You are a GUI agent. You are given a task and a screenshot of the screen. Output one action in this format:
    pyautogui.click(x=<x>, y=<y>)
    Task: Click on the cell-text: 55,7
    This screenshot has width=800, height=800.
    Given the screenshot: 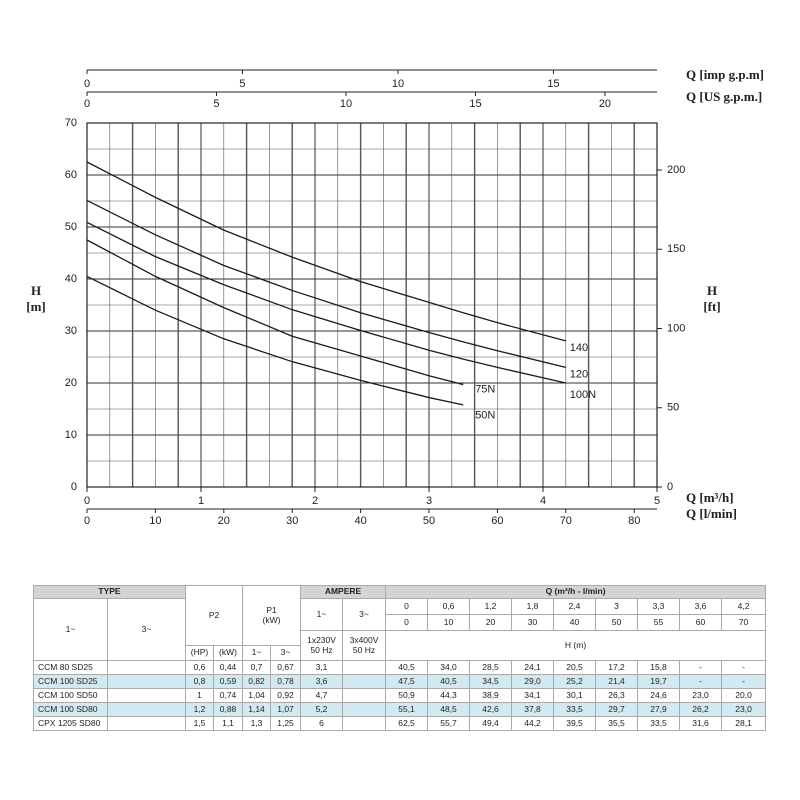 What is the action you would take?
    pyautogui.click(x=448, y=722)
    